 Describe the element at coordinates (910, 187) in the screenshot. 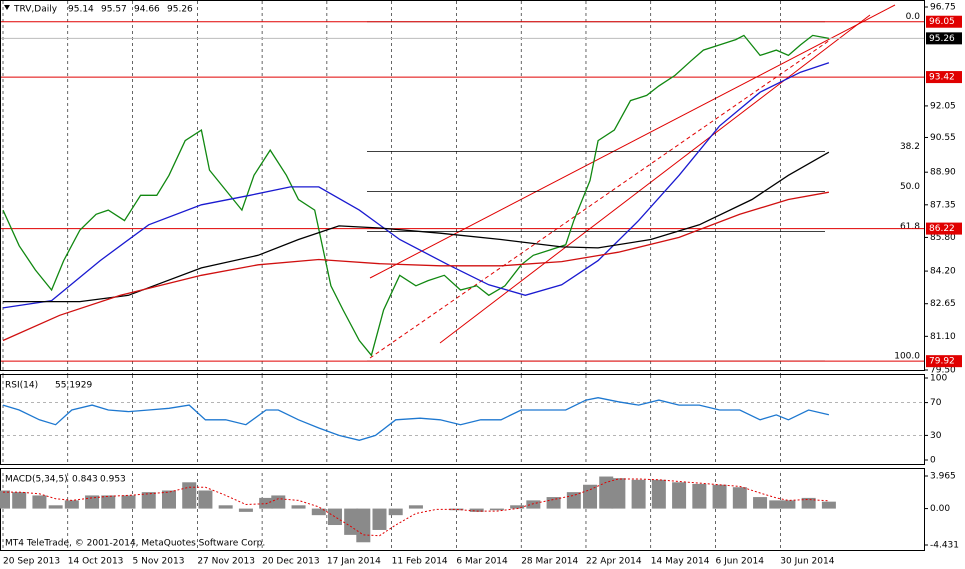

I see `fib-label: 50.0` at that location.